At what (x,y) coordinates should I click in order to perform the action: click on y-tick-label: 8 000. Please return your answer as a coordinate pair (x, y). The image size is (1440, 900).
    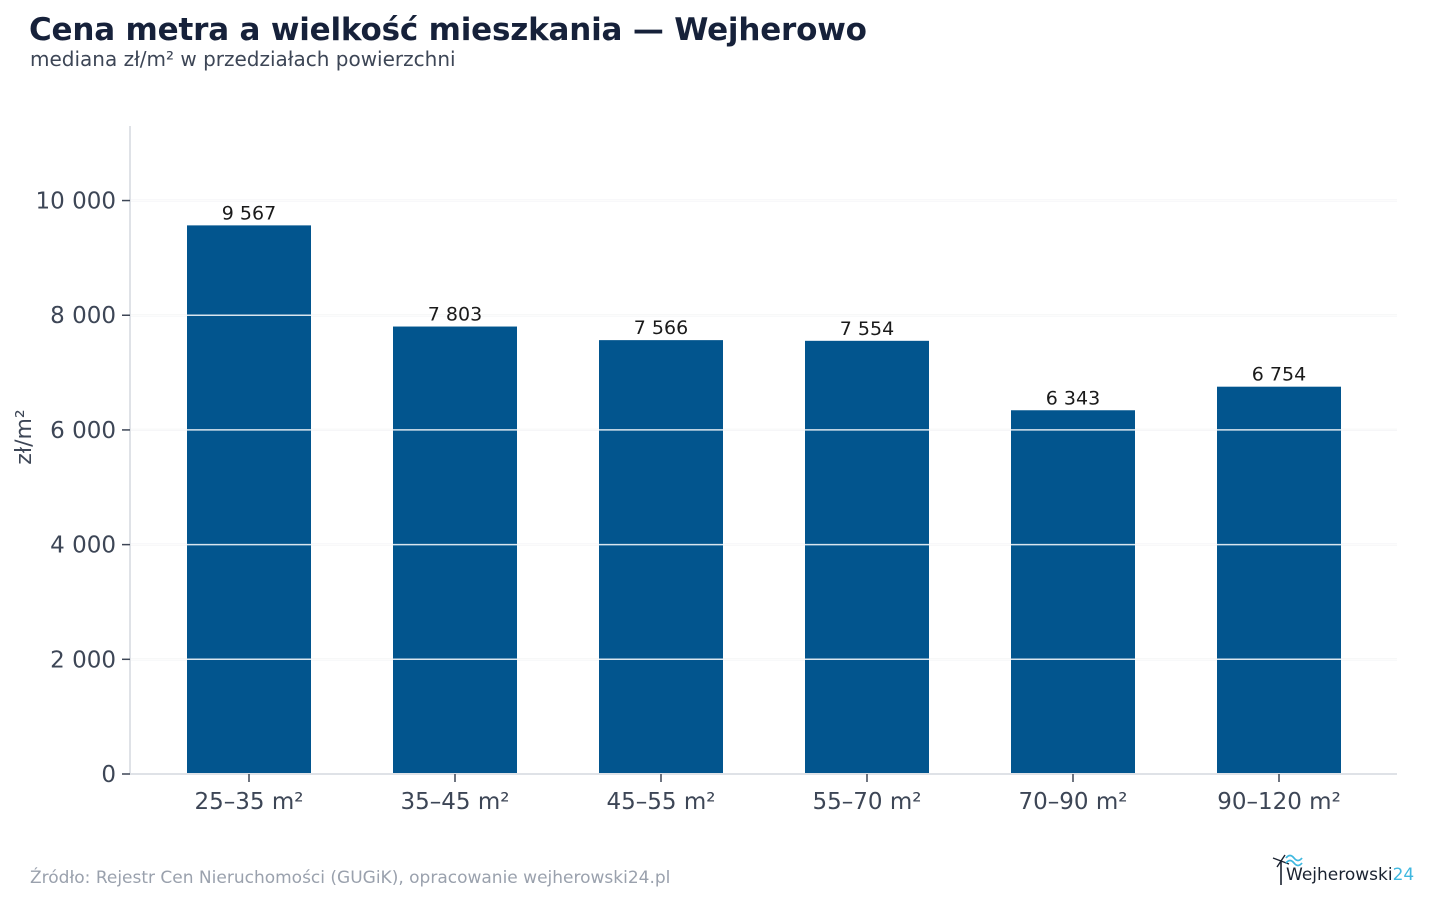
    Looking at the image, I should click on (83, 316).